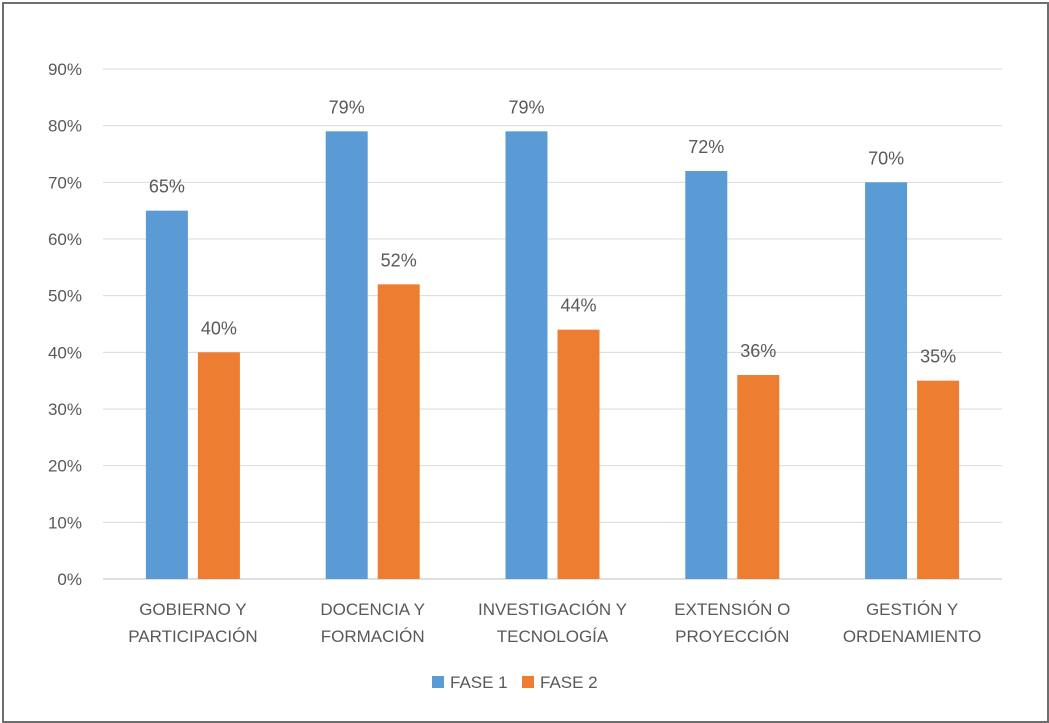  What do you see at coordinates (65, 522) in the screenshot?
I see `y-tick-label: 10%` at bounding box center [65, 522].